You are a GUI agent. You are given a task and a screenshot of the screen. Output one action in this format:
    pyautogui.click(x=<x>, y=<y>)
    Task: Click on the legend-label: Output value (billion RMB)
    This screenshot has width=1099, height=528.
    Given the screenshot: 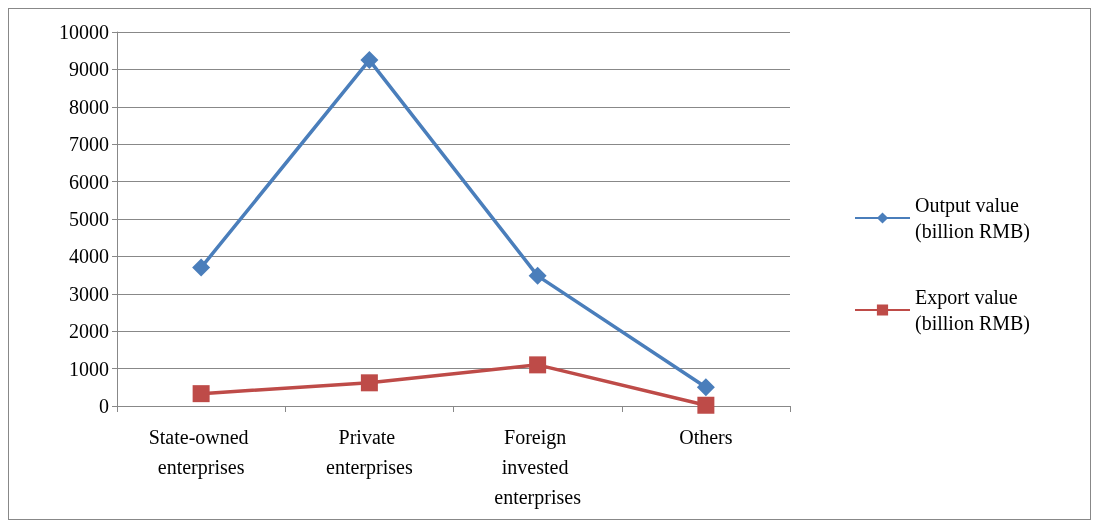 What is the action you would take?
    pyautogui.click(x=973, y=218)
    